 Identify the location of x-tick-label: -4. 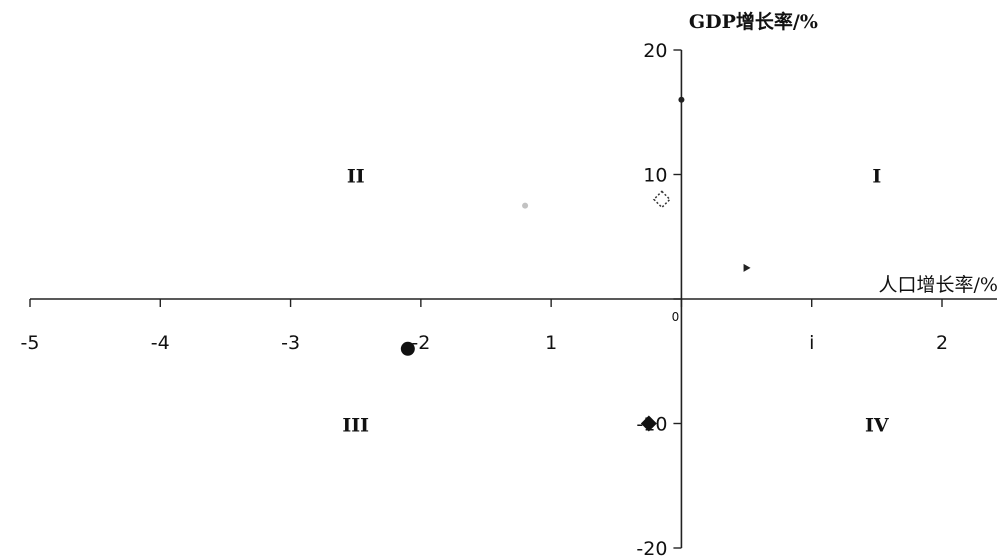
(160, 343).